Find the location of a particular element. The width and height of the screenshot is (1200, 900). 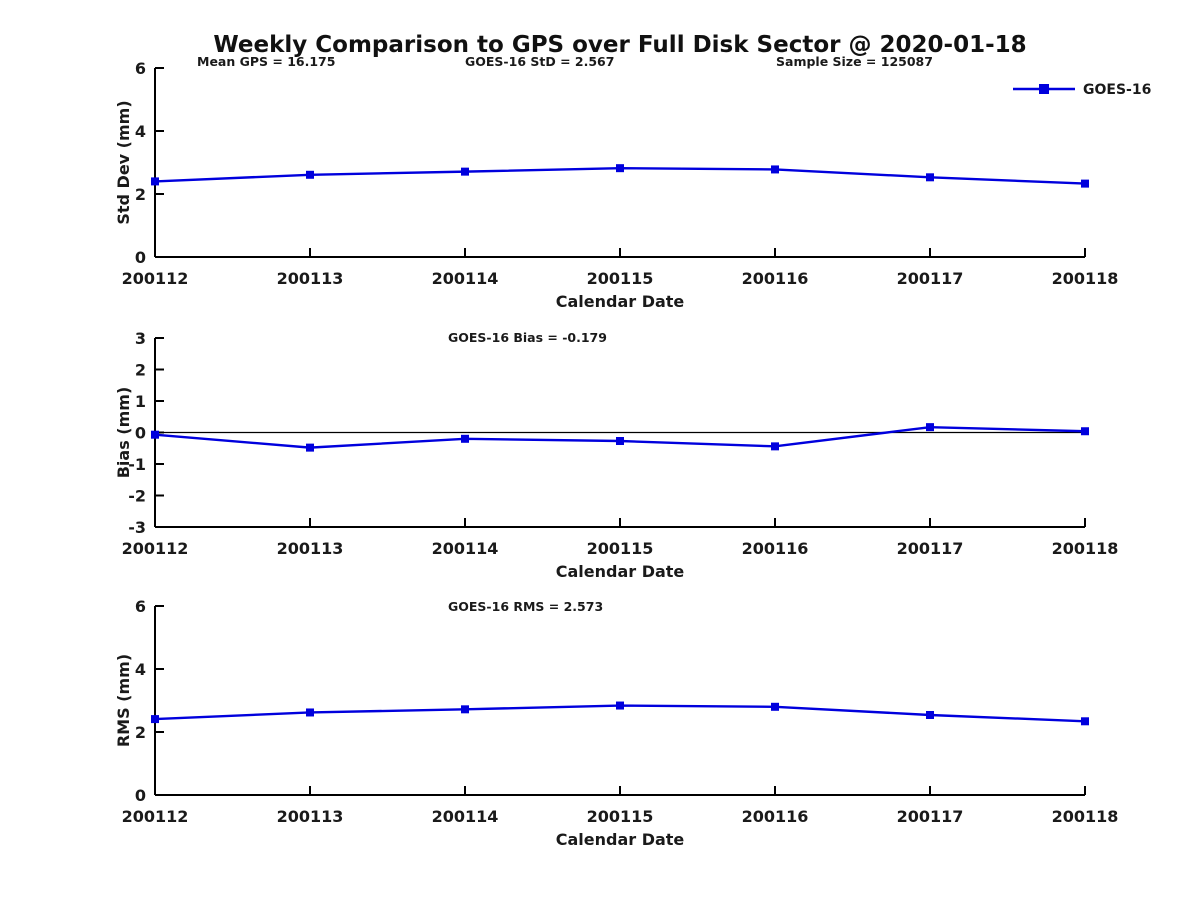

annotation: GOES-16 StD = 2.567 is located at coordinates (539, 61).